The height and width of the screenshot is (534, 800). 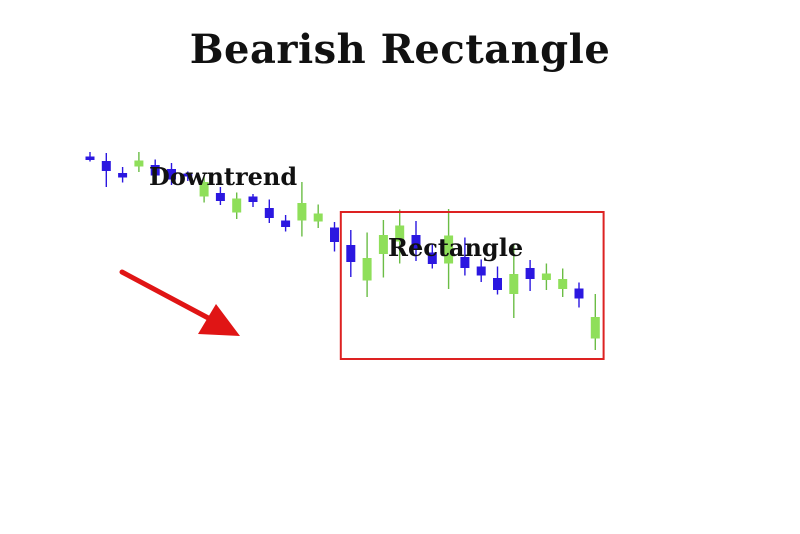 I want to click on rectangle-label: Rectangle, so click(x=456, y=247).